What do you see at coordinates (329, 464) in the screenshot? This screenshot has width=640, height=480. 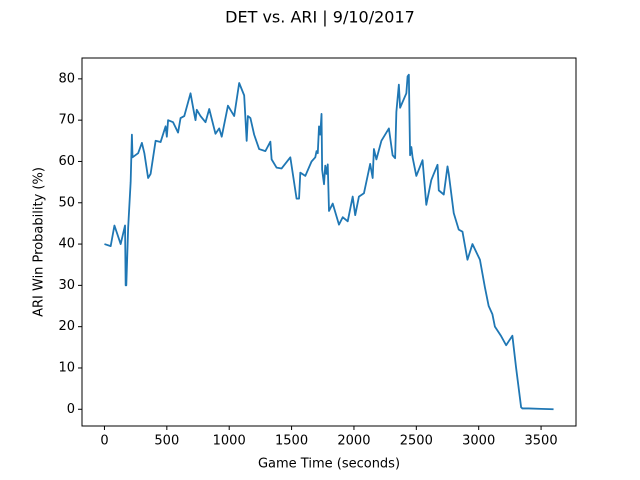 I see `x-axis-label: Game Time (seconds)` at bounding box center [329, 464].